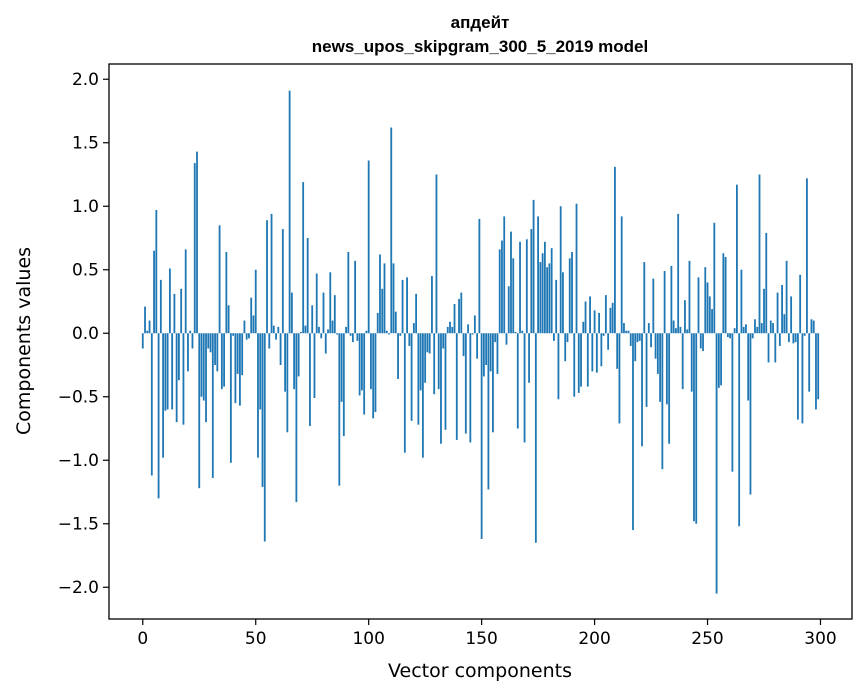 The image size is (867, 696). Describe the element at coordinates (85, 334) in the screenshot. I see `y-tick-label: 0.0` at that location.